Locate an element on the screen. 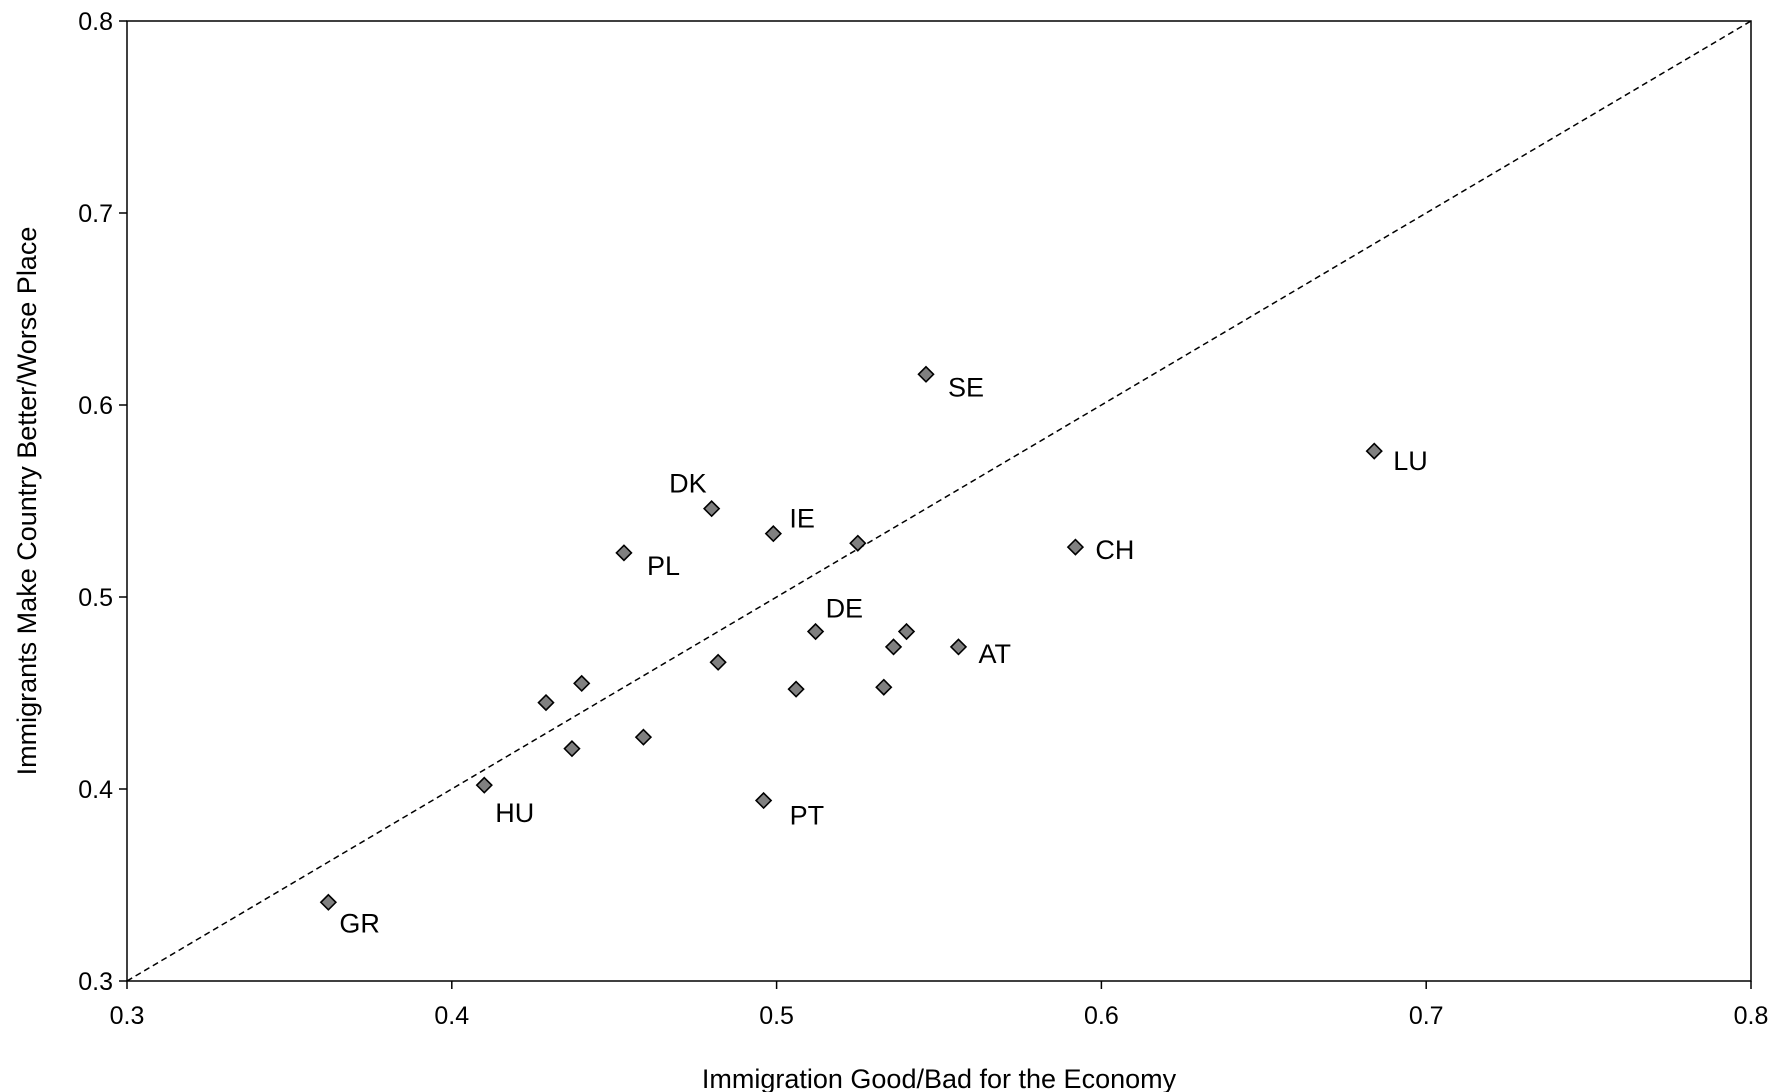 This screenshot has width=1786, height=1092. x-tick-label: 0.6 is located at coordinates (1101, 1016).